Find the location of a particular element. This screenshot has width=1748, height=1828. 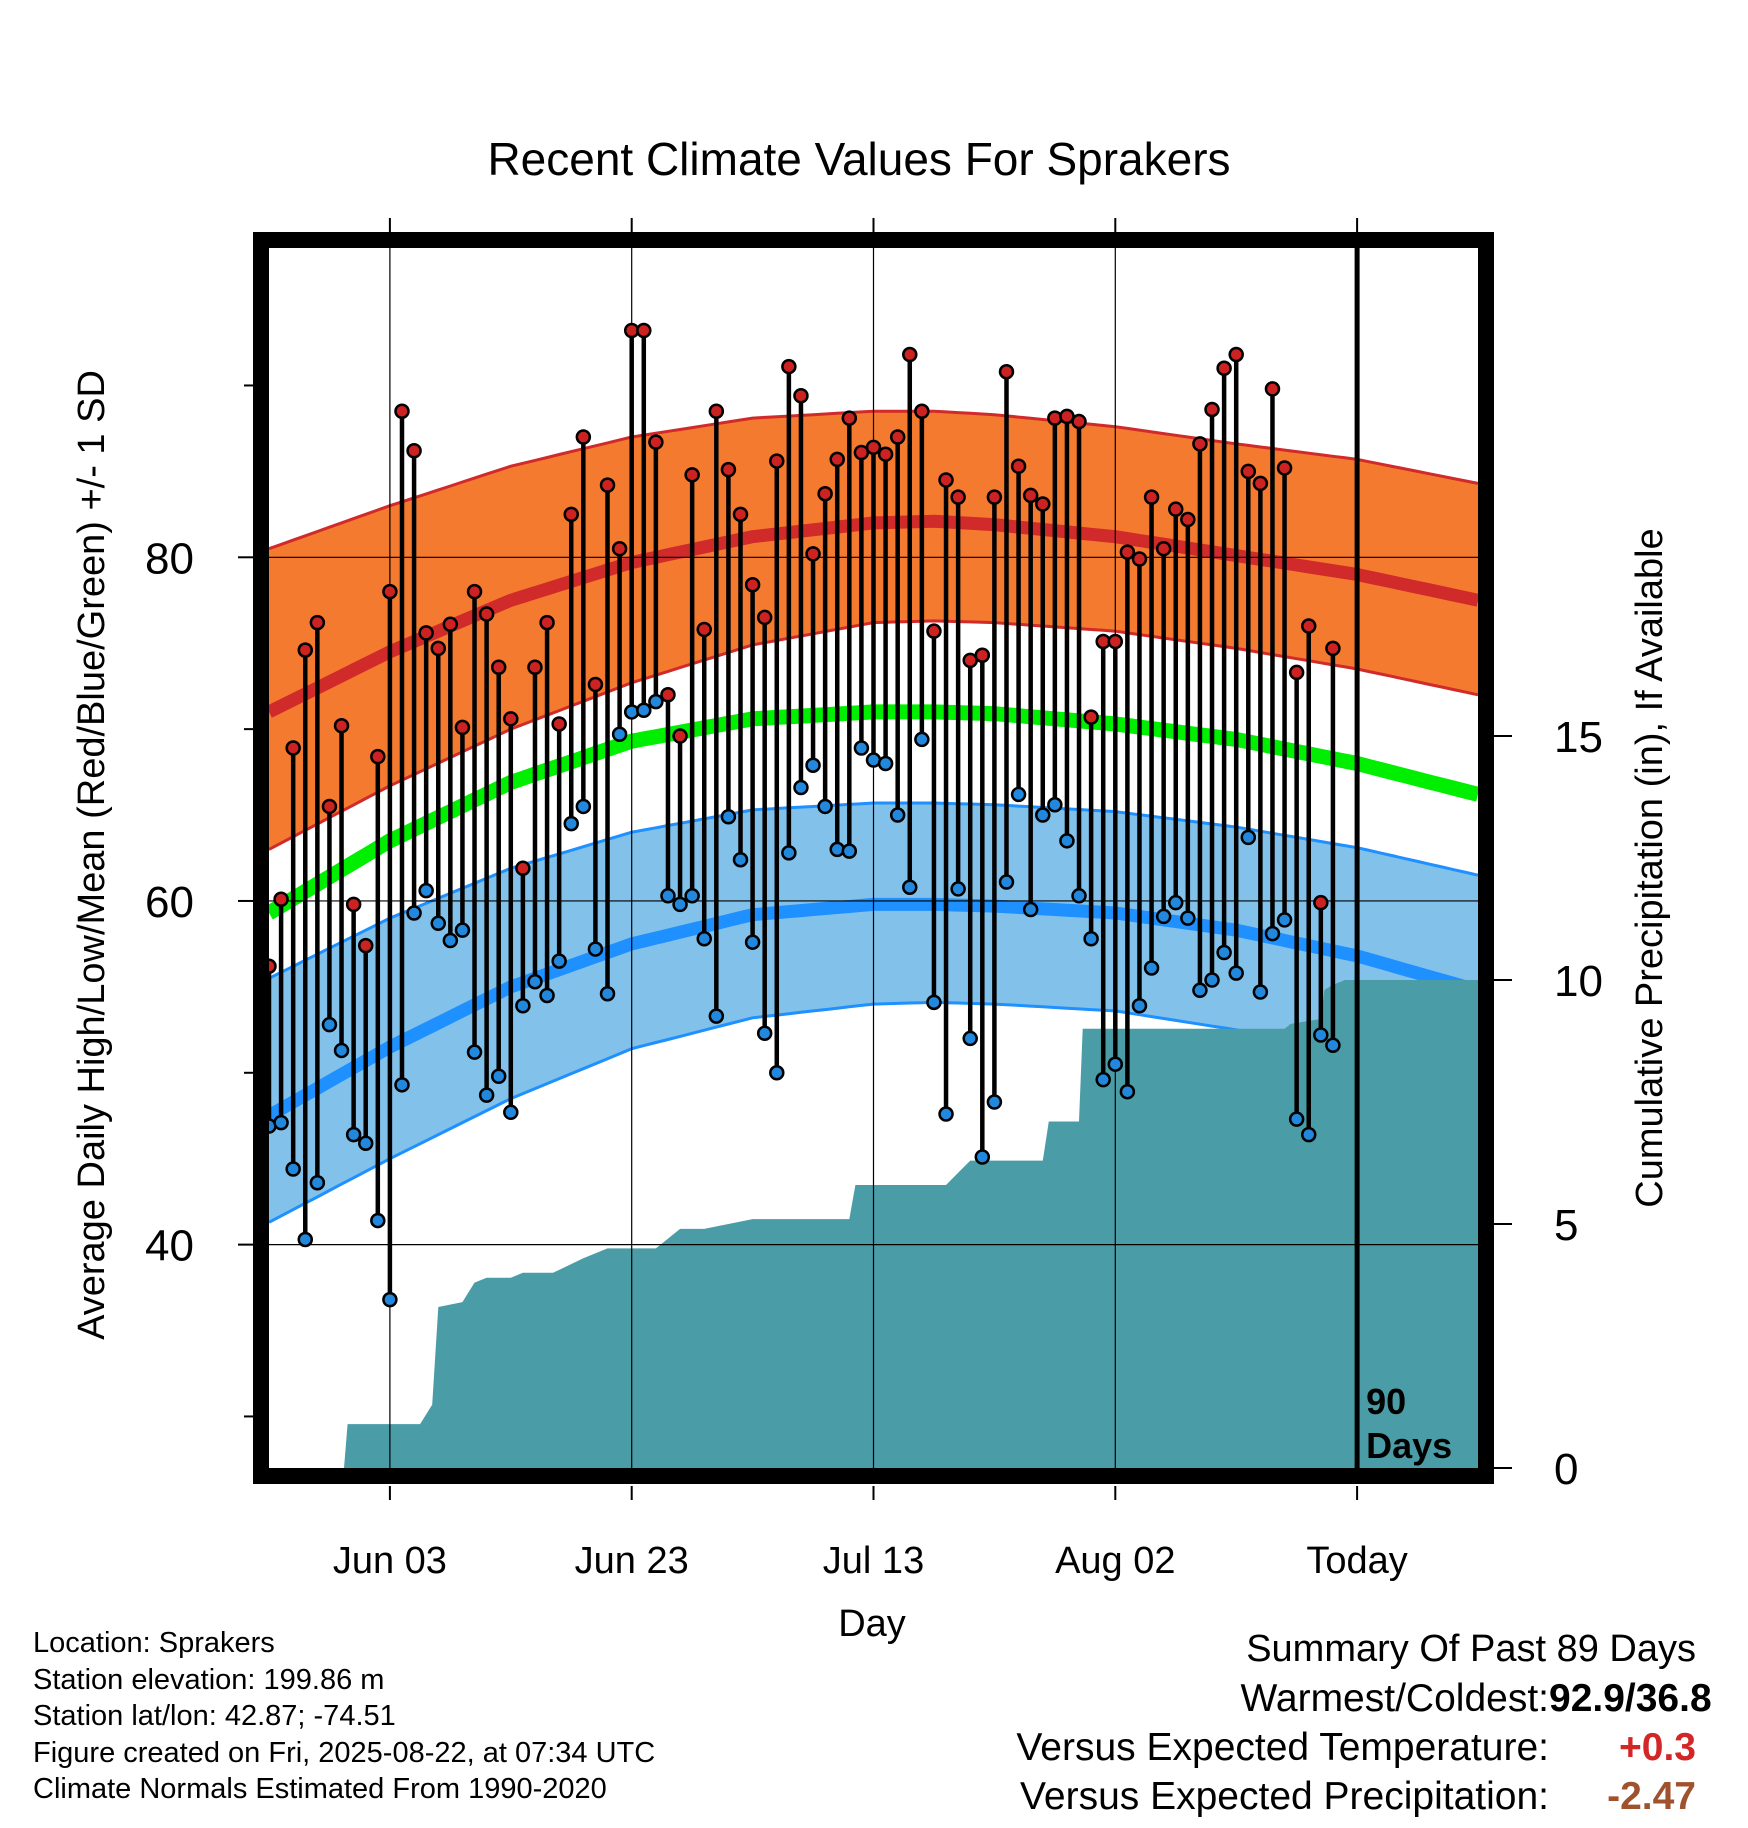

x-axis-title: Day is located at coordinates (872, 1624).